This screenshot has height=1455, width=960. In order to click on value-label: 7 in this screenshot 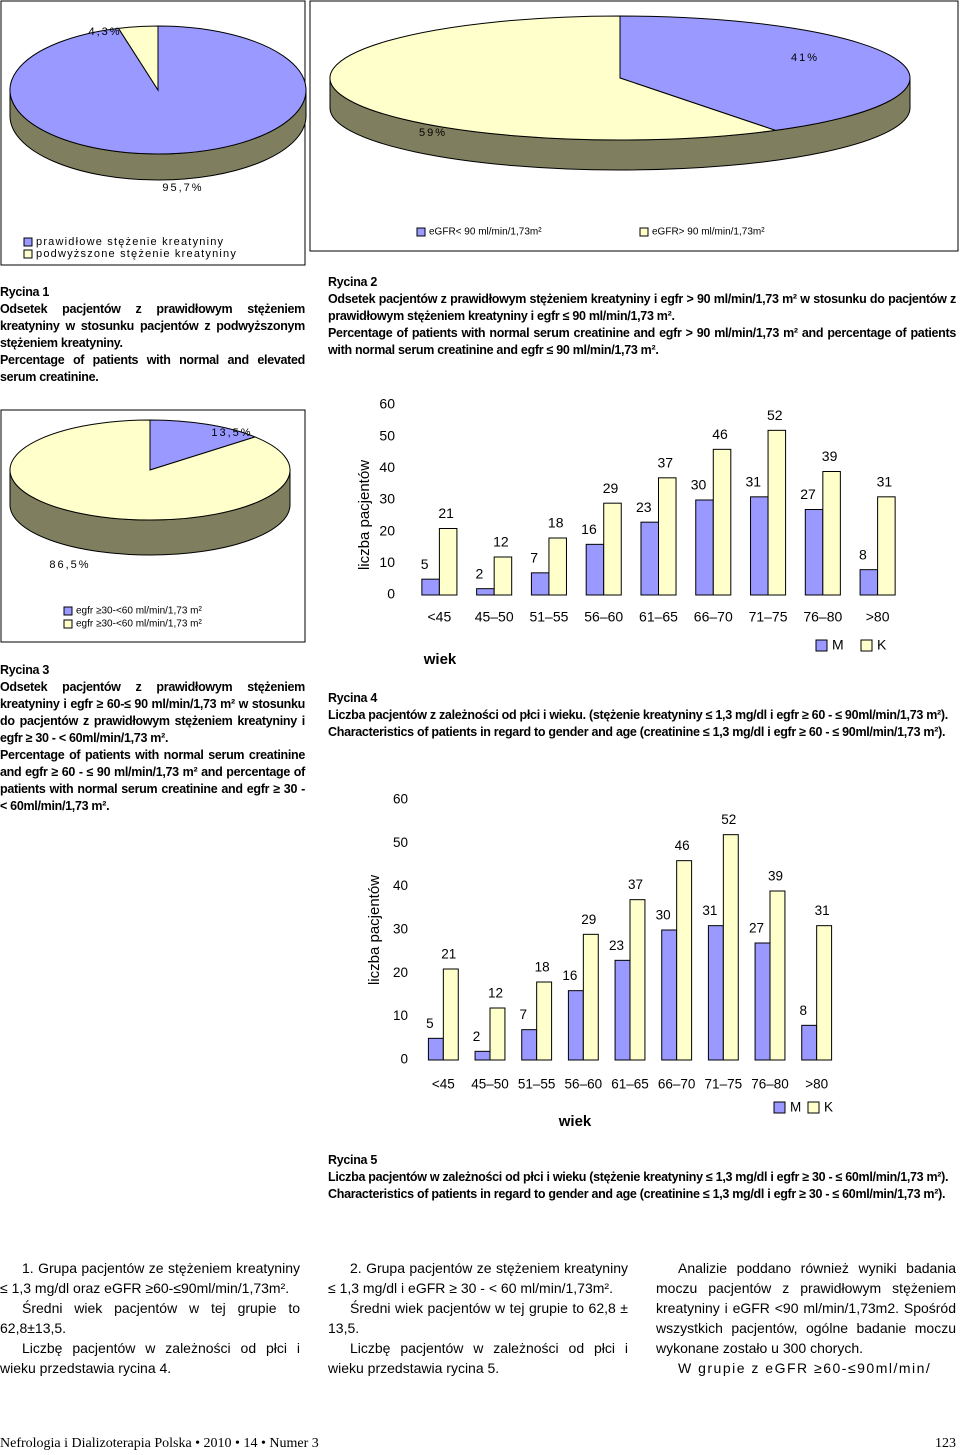, I will do `click(534, 558)`.